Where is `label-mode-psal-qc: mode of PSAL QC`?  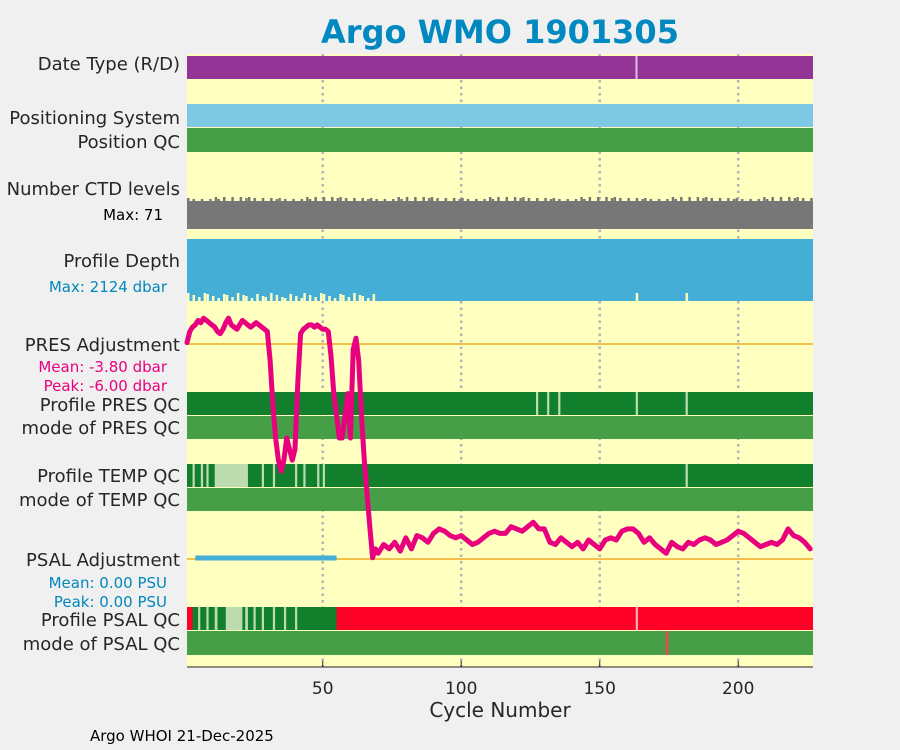
label-mode-psal-qc: mode of PSAL QC is located at coordinates (101, 644).